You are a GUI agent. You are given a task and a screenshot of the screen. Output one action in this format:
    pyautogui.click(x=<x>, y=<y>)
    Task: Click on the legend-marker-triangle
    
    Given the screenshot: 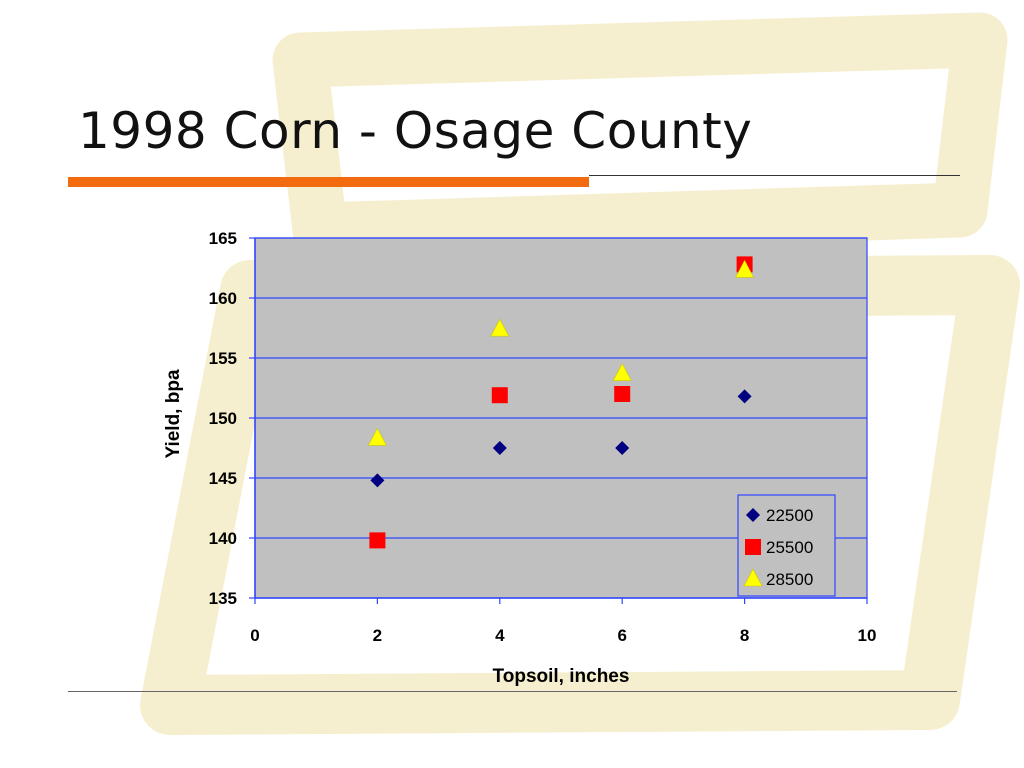 What is the action you would take?
    pyautogui.click(x=753, y=577)
    